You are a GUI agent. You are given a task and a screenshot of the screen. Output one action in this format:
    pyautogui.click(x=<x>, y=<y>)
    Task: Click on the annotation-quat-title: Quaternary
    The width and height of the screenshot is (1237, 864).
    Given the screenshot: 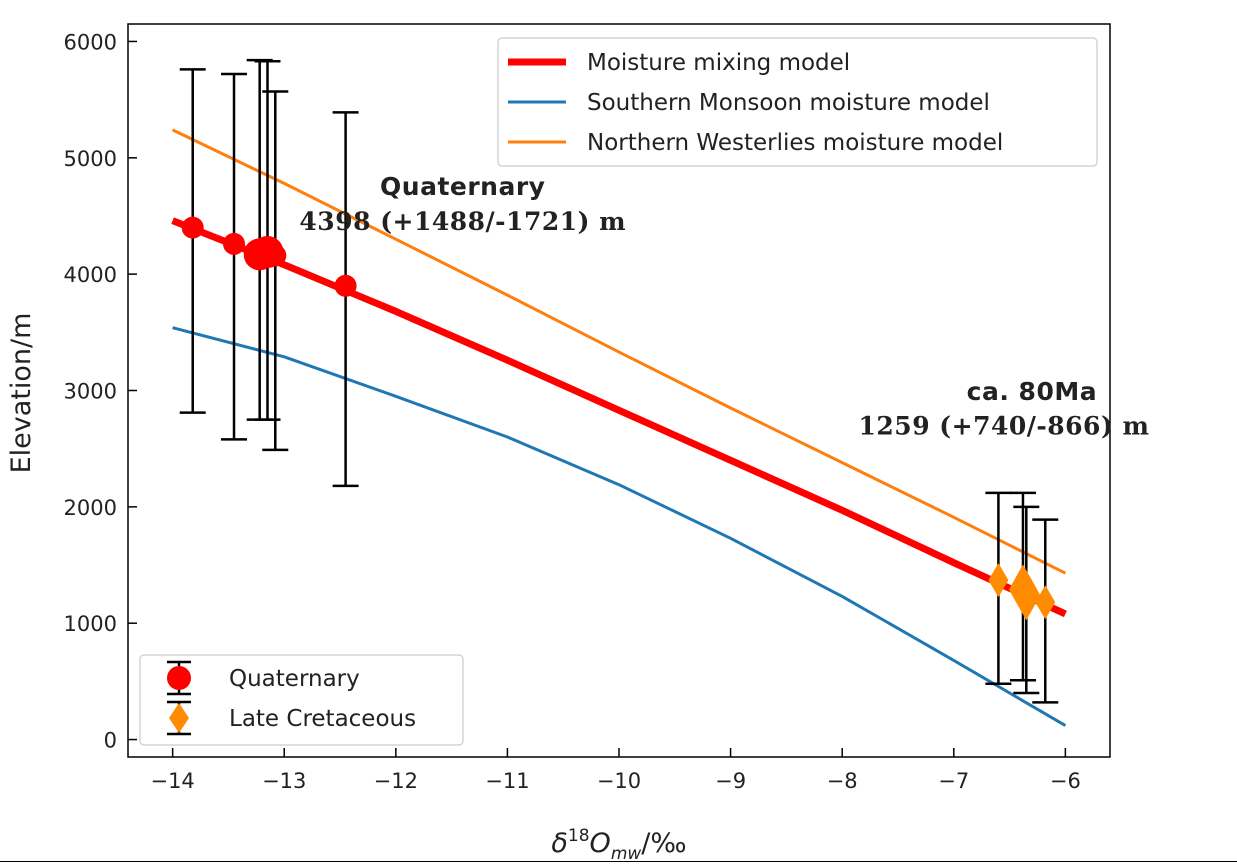 What is the action you would take?
    pyautogui.click(x=462, y=186)
    